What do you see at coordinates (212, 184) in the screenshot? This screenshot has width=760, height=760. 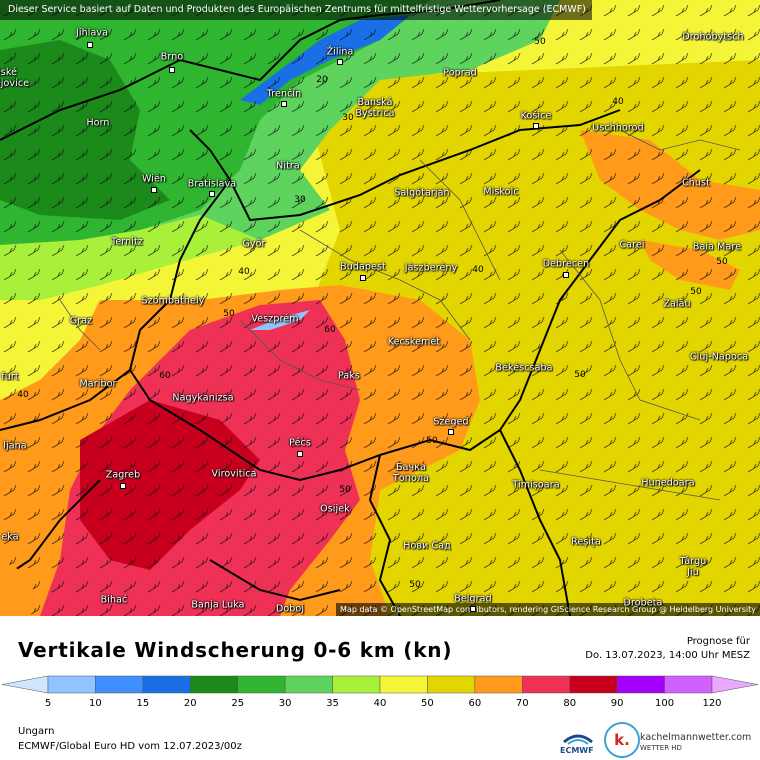 I see `city-label: Bratislava` at bounding box center [212, 184].